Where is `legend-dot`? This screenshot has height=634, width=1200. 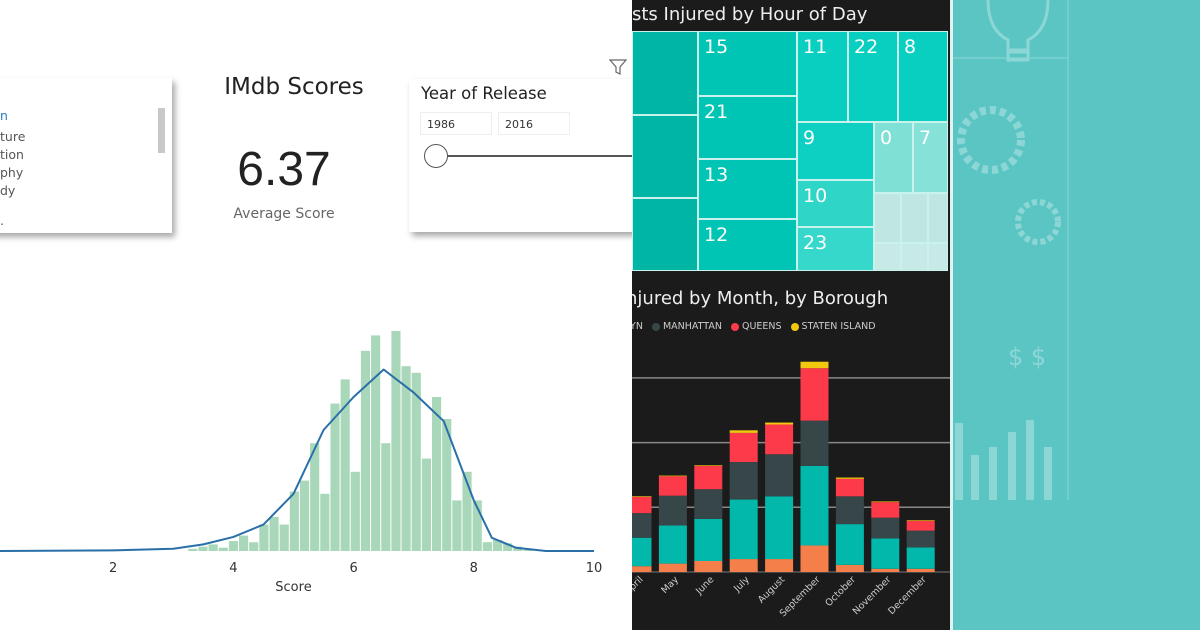
legend-dot is located at coordinates (655, 326).